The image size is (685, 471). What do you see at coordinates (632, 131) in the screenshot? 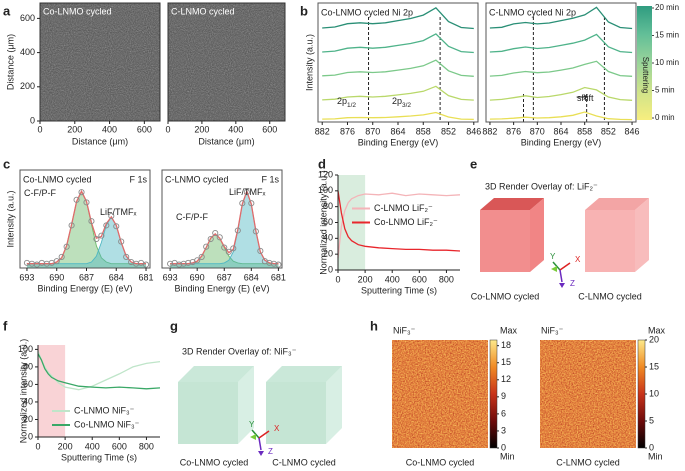
I see `x-tick-label: 846` at bounding box center [632, 131].